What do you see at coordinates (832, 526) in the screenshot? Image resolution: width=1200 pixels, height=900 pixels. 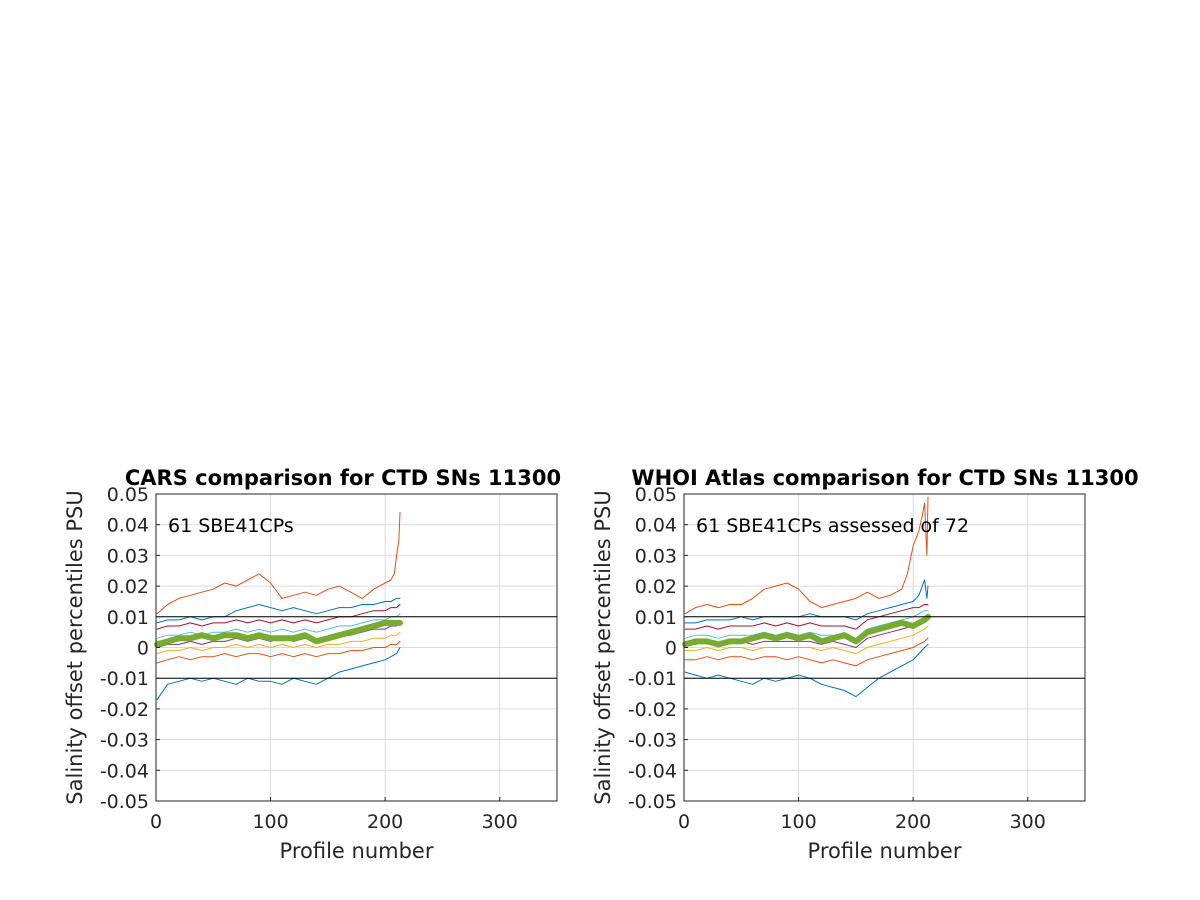 I see `annotation-text: 61 SBE41CPs assessed of 72` at bounding box center [832, 526].